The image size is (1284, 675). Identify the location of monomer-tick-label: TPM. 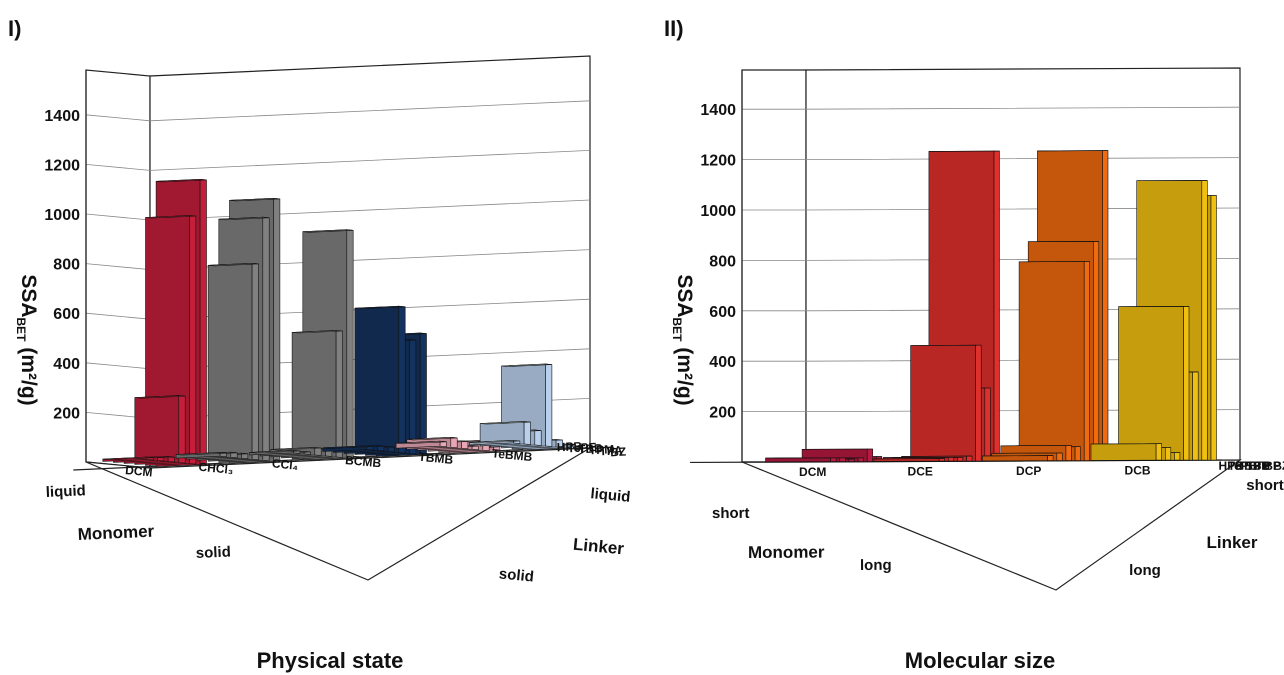
(602, 449).